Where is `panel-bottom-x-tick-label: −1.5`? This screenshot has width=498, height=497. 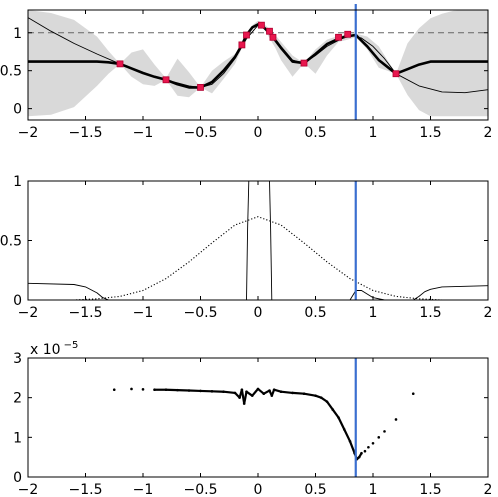
panel-bottom-x-tick-label: −1.5 is located at coordinates (86, 489).